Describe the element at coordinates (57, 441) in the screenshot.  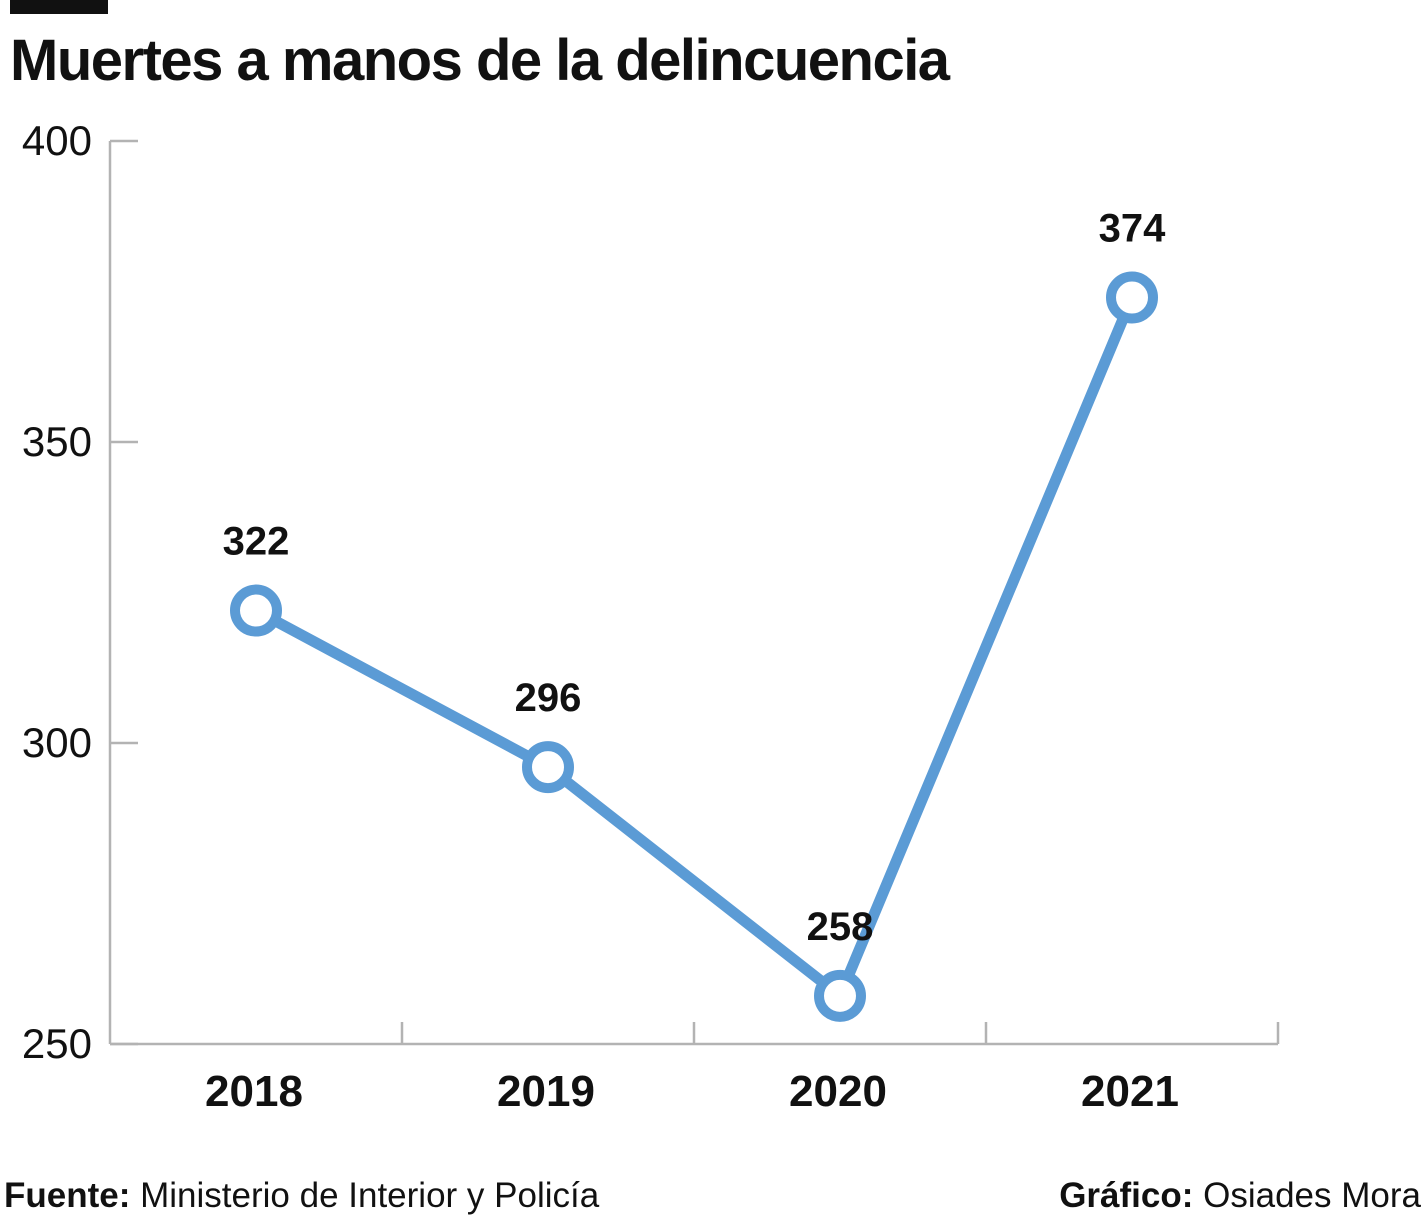
I see `y-tick-label: 350` at that location.